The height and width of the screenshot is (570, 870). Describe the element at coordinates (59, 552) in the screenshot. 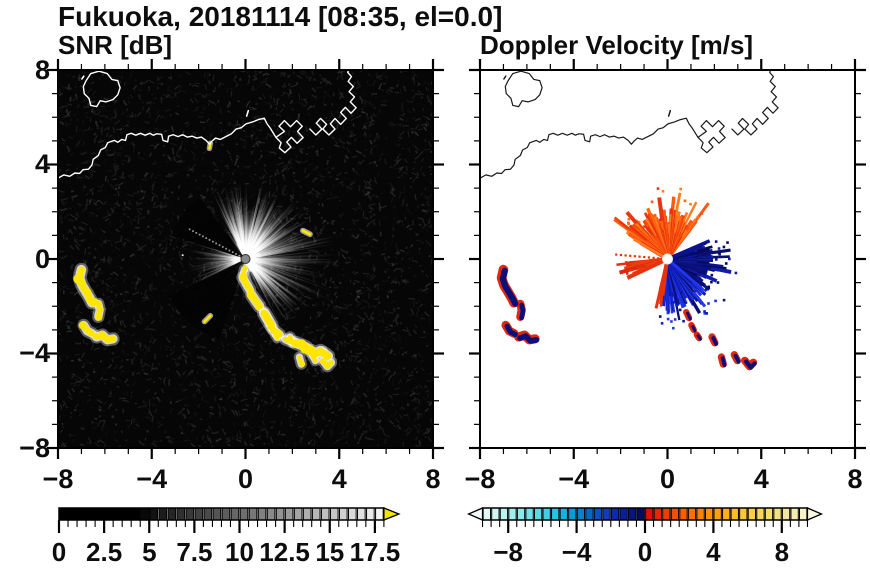

I see `snr-colorbar-label: 0` at that location.